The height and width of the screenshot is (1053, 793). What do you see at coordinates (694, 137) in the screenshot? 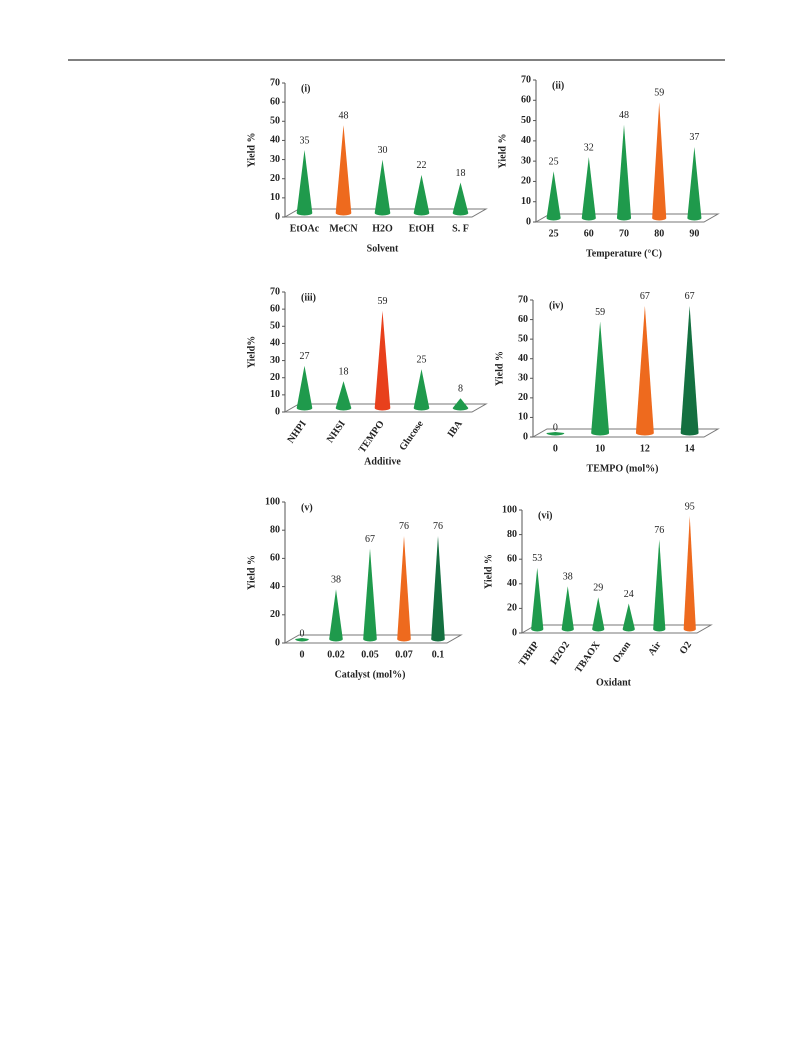
I see `value-label: 37` at bounding box center [694, 137].